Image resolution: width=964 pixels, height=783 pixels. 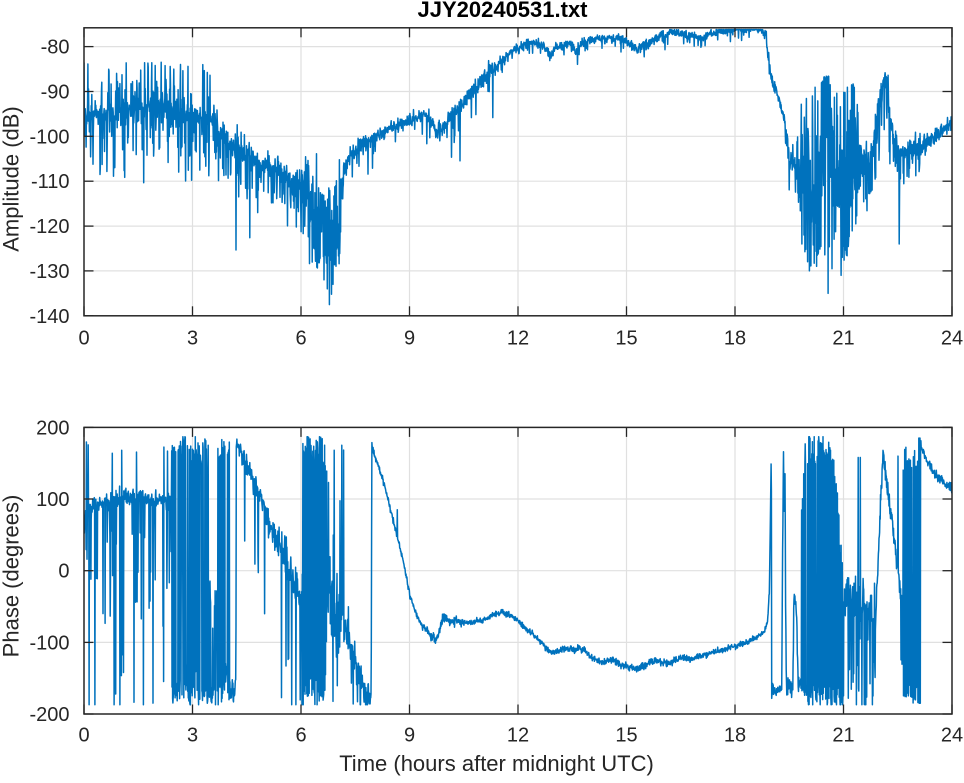 What do you see at coordinates (50, 182) in the screenshot?
I see `svg-text: -110` at bounding box center [50, 182].